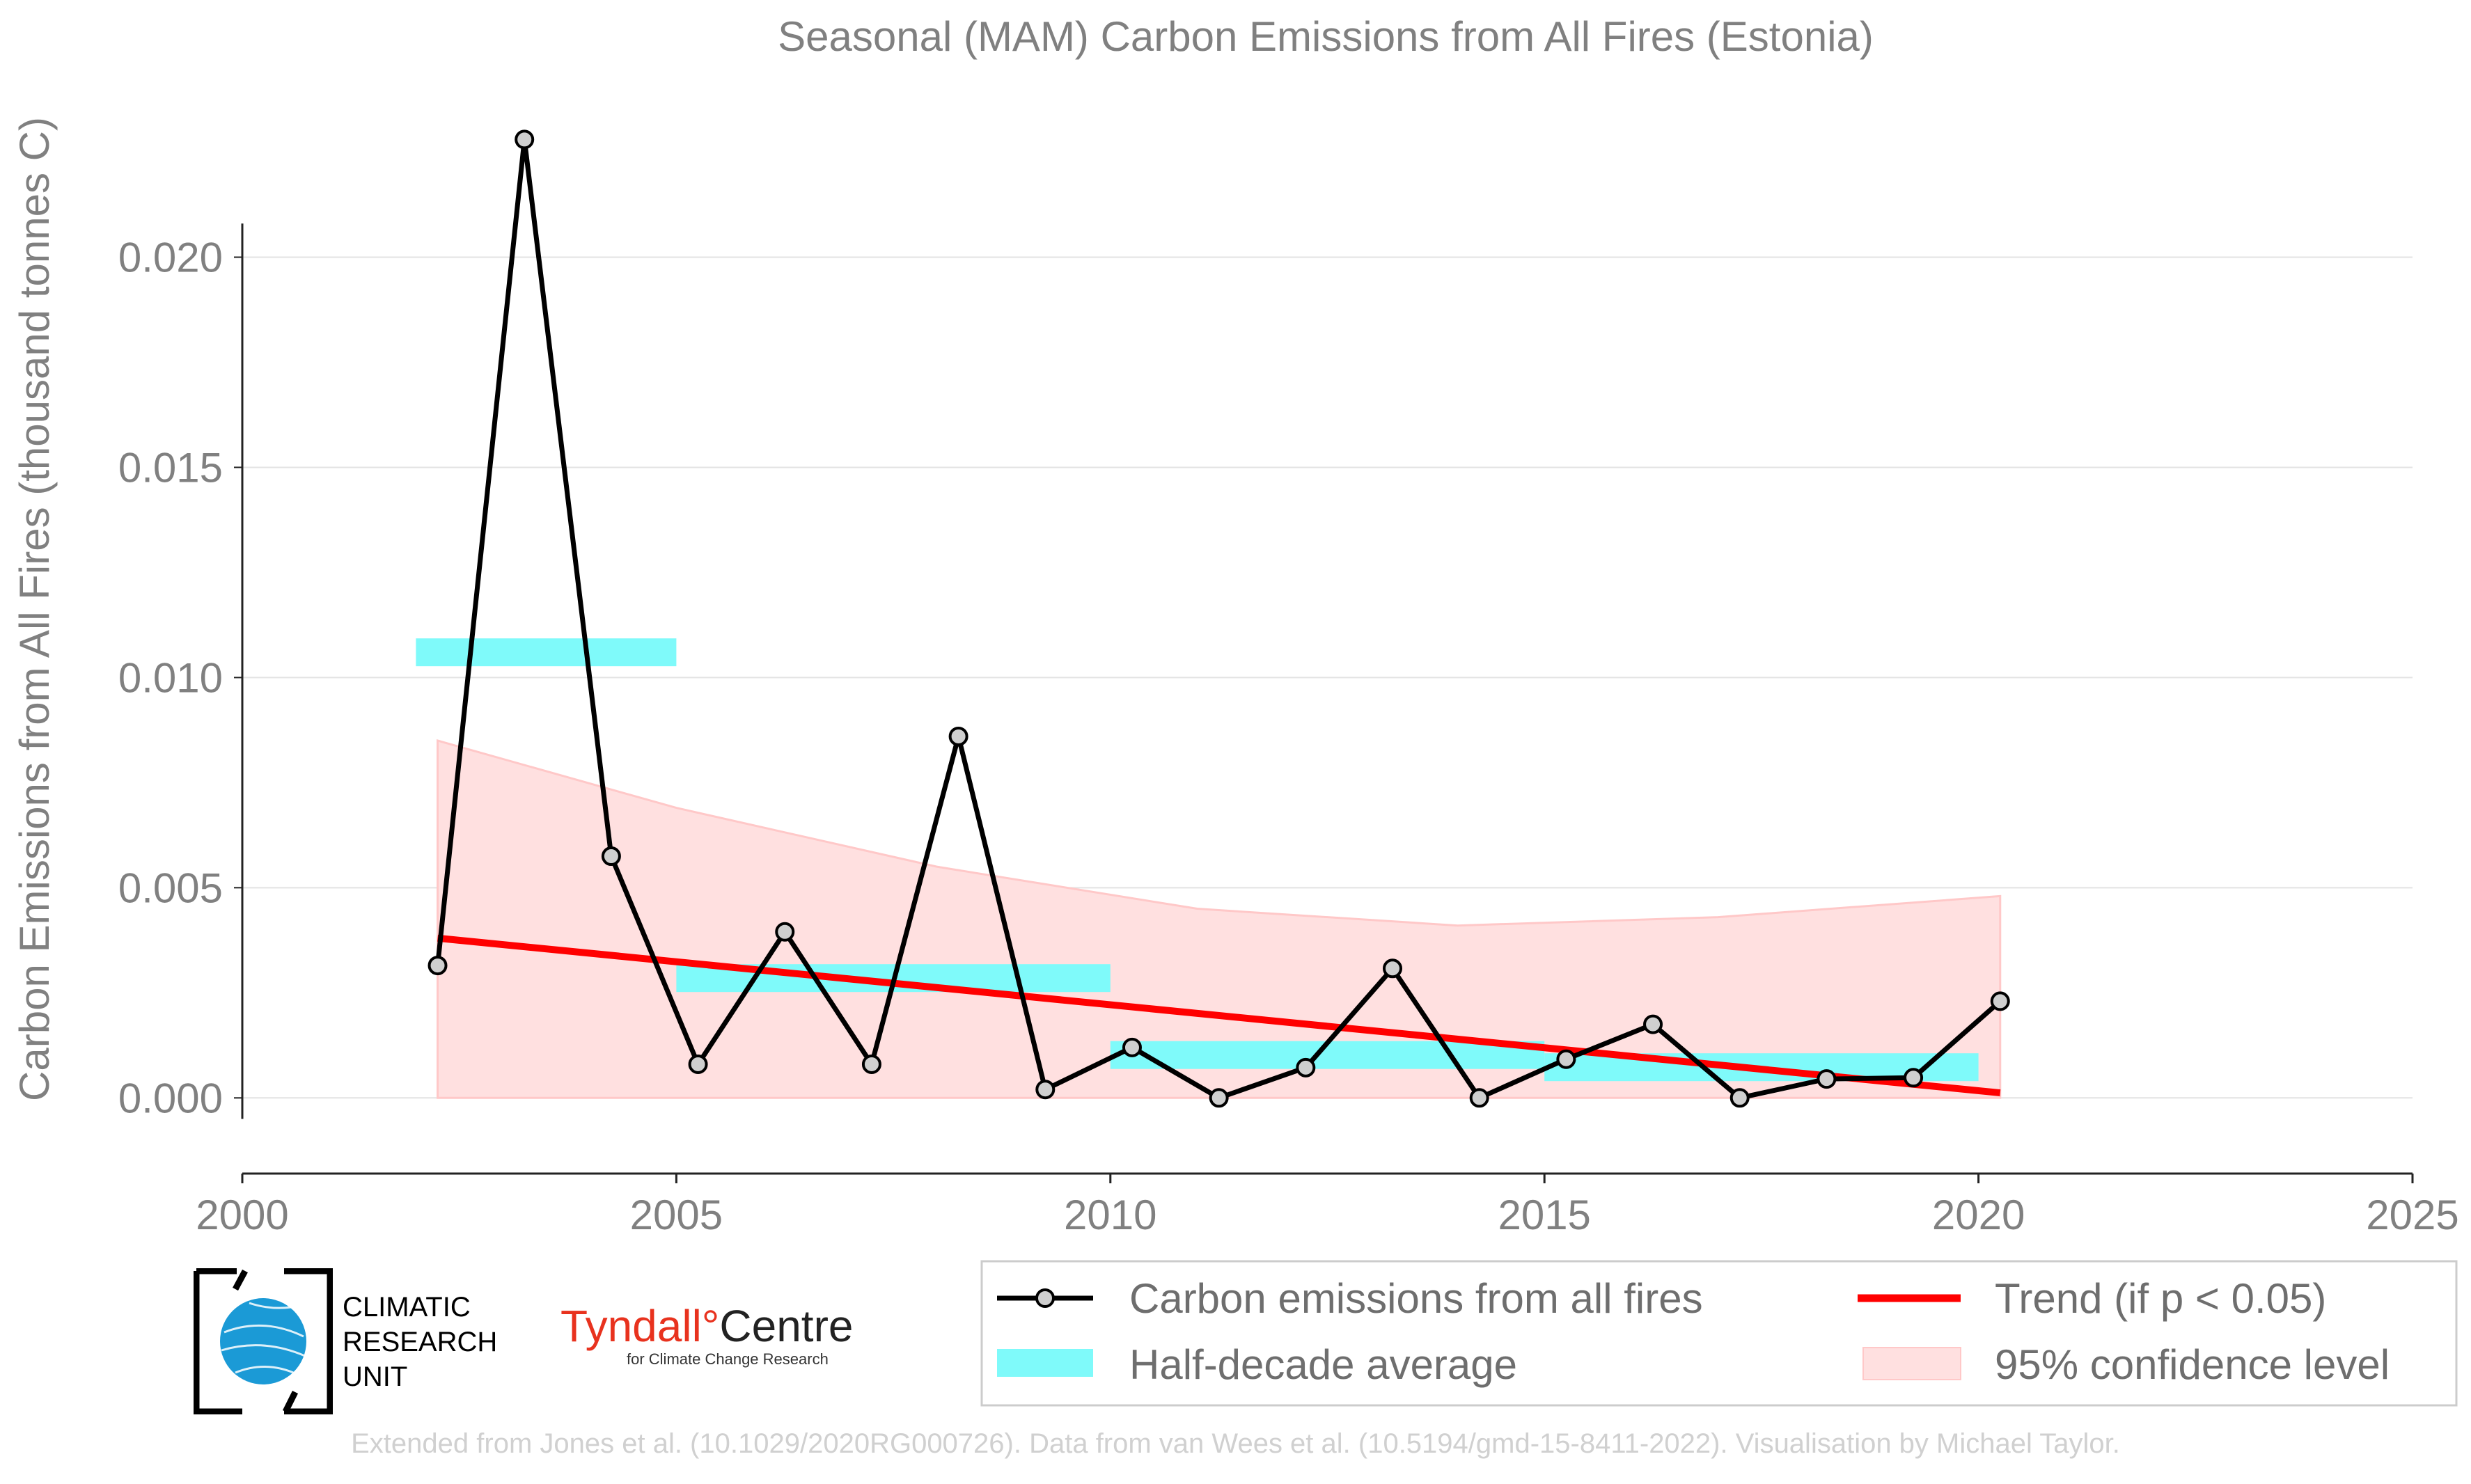 This screenshot has height=1484, width=2471. I want to click on x-tick-label: 2000, so click(242, 1215).